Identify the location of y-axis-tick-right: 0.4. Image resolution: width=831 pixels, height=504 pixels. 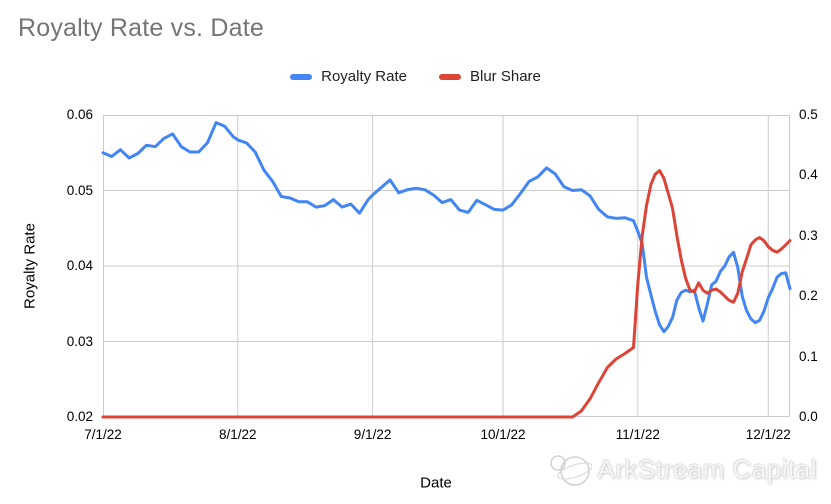
(808, 175).